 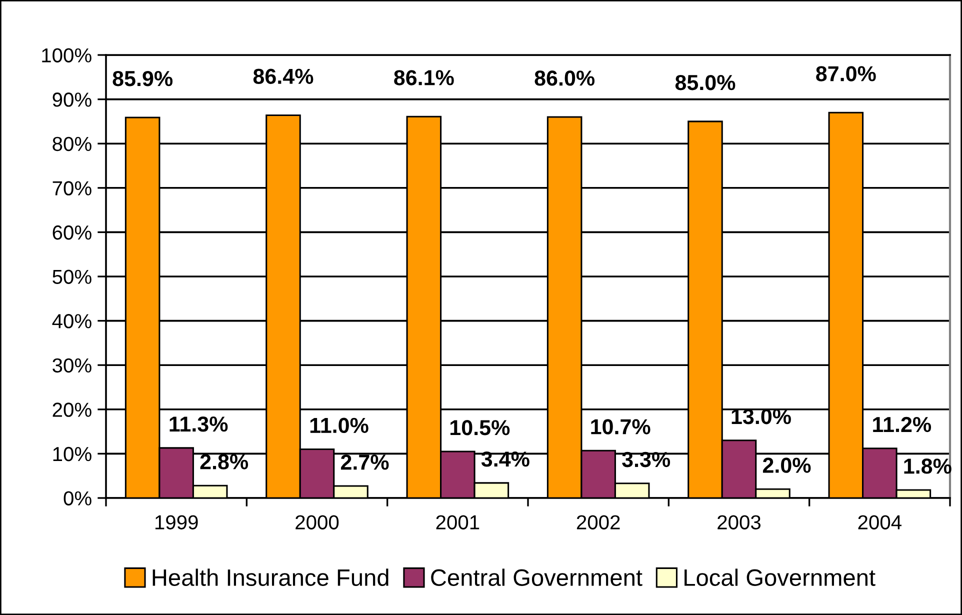 What do you see at coordinates (176, 522) in the screenshot?
I see `x-tick-label: 1999` at bounding box center [176, 522].